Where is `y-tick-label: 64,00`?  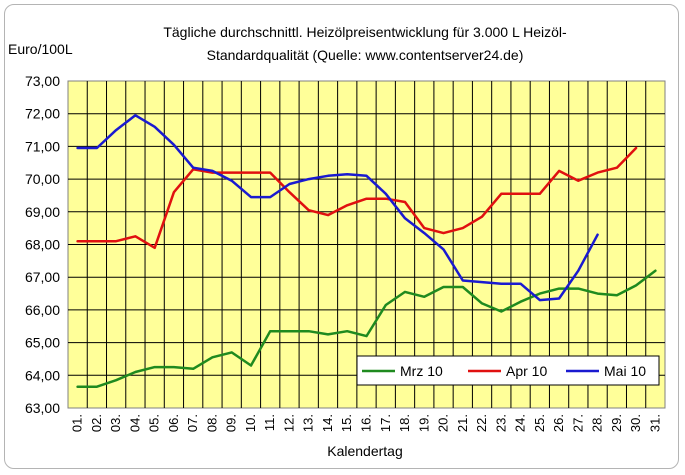
y-tick-label: 64,00 is located at coordinates (42, 375).